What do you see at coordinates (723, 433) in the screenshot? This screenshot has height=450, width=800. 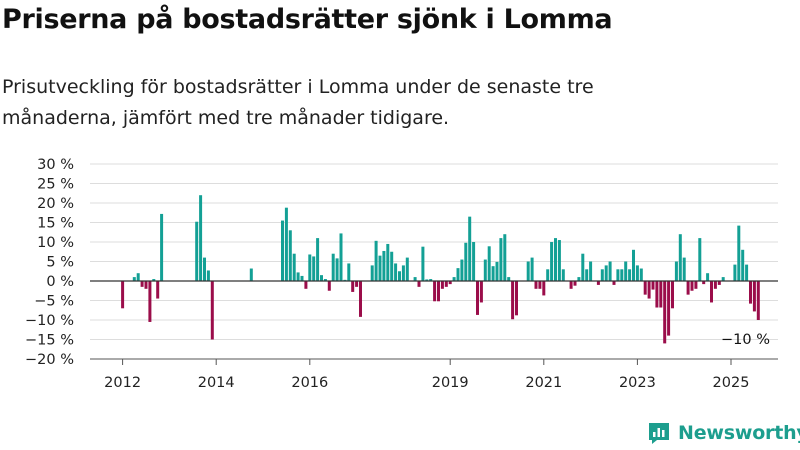 I see `newsworthy-logo: Newsworthy` at bounding box center [723, 433].